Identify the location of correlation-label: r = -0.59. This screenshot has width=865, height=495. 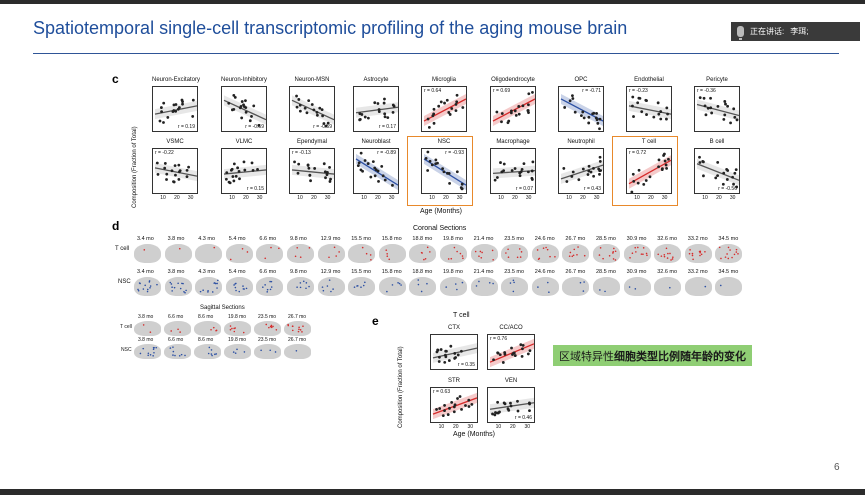
(254, 127).